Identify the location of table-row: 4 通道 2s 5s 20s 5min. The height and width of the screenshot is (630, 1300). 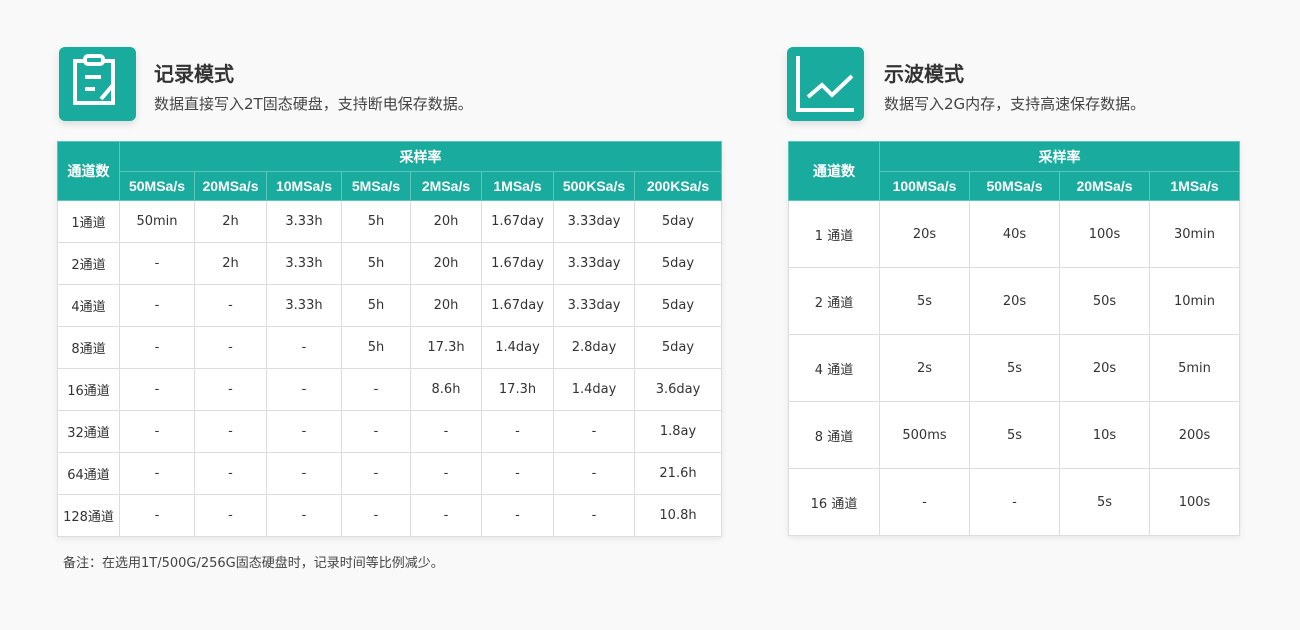
(1014, 368).